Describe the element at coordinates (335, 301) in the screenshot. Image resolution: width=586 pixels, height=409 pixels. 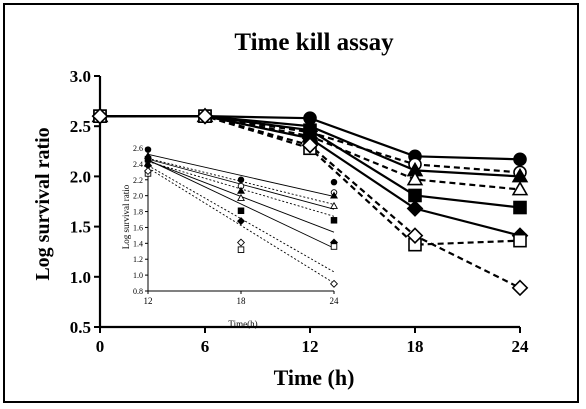
I see `inset-x-tick-label: 24` at that location.